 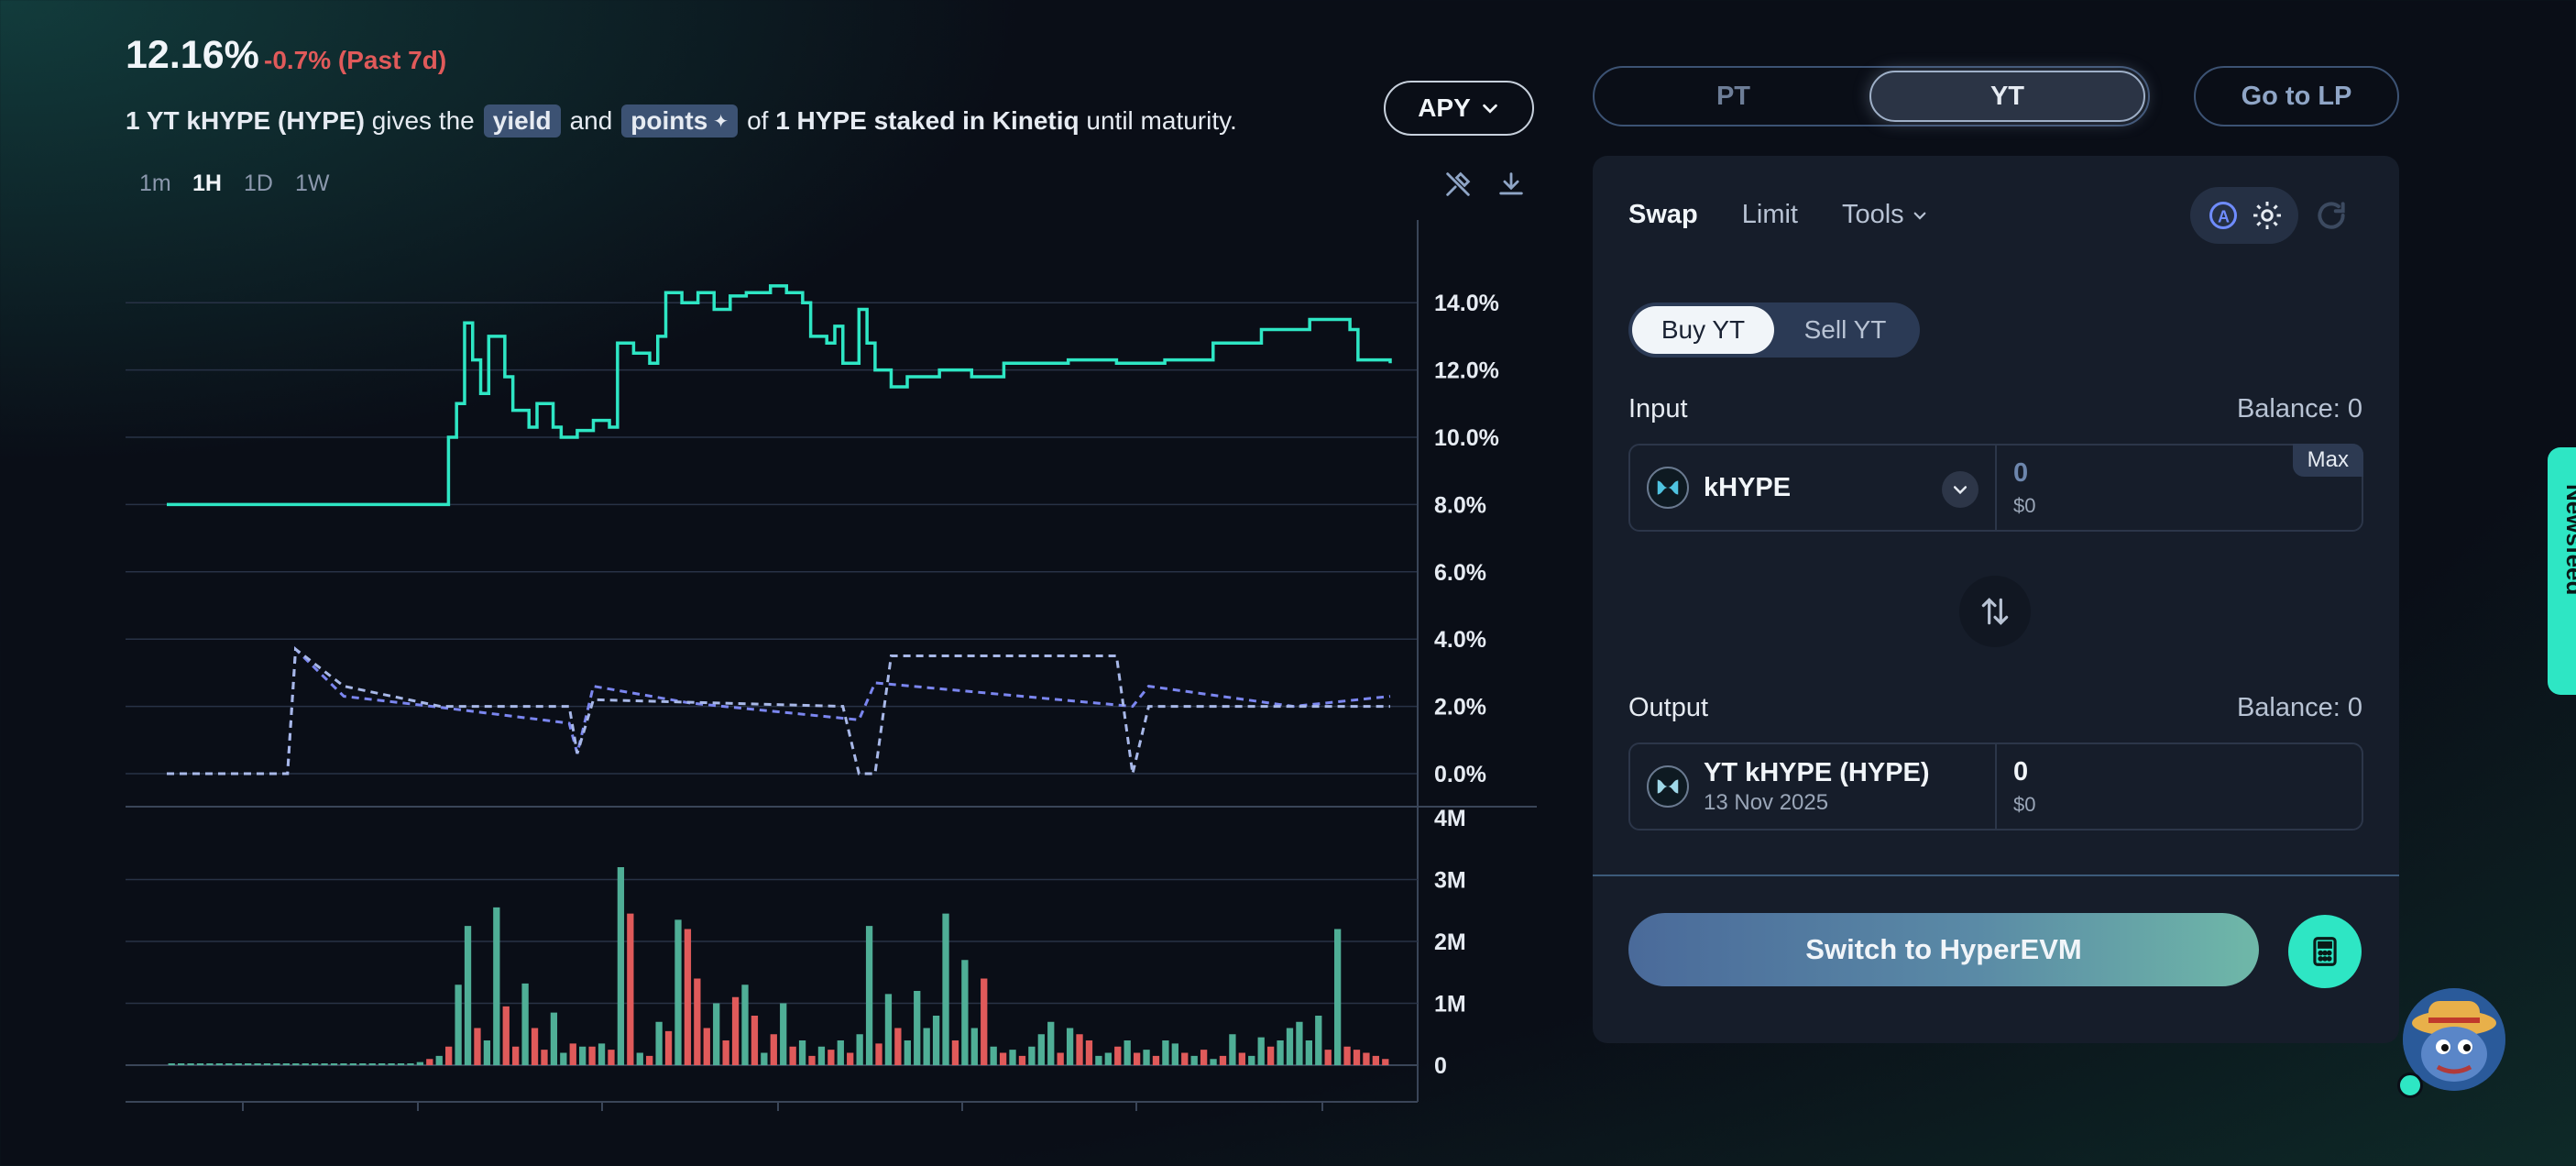 I want to click on go-to-lp-button: Go to LP, so click(x=2296, y=96).